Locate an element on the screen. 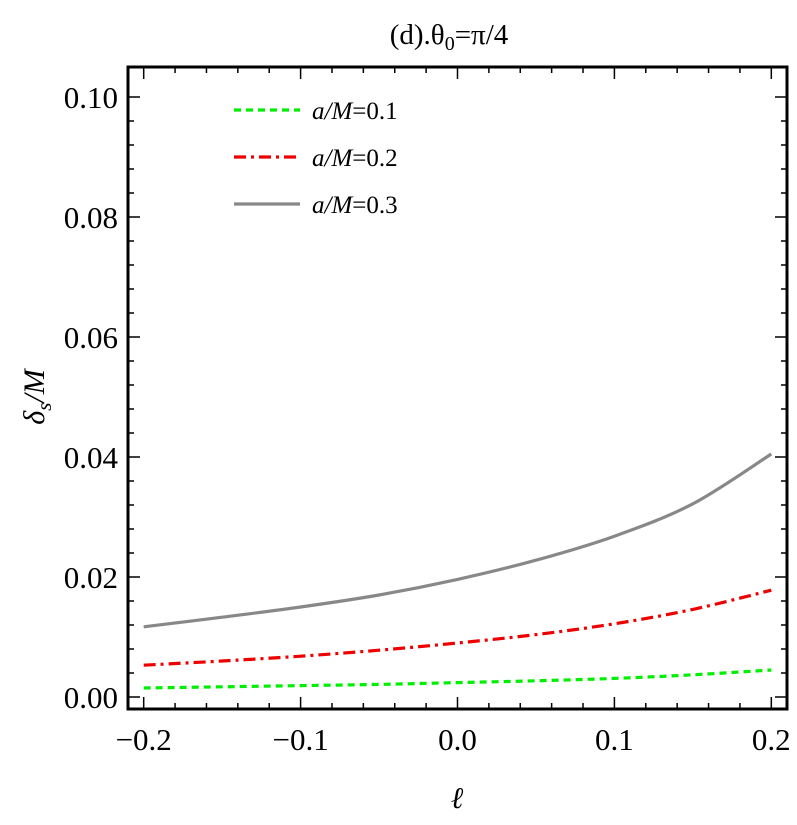 This screenshot has width=797, height=825. legend-label-2: a/M=0.2 is located at coordinates (355, 158).